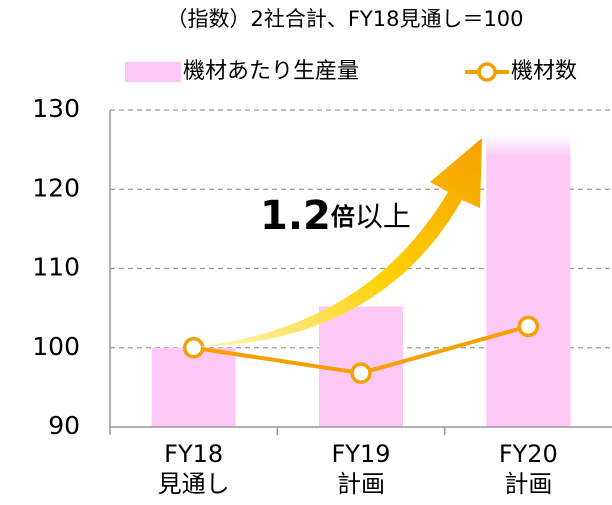 This screenshot has width=612, height=505. I want to click on annotation: 1.2倍以上, so click(335, 216).